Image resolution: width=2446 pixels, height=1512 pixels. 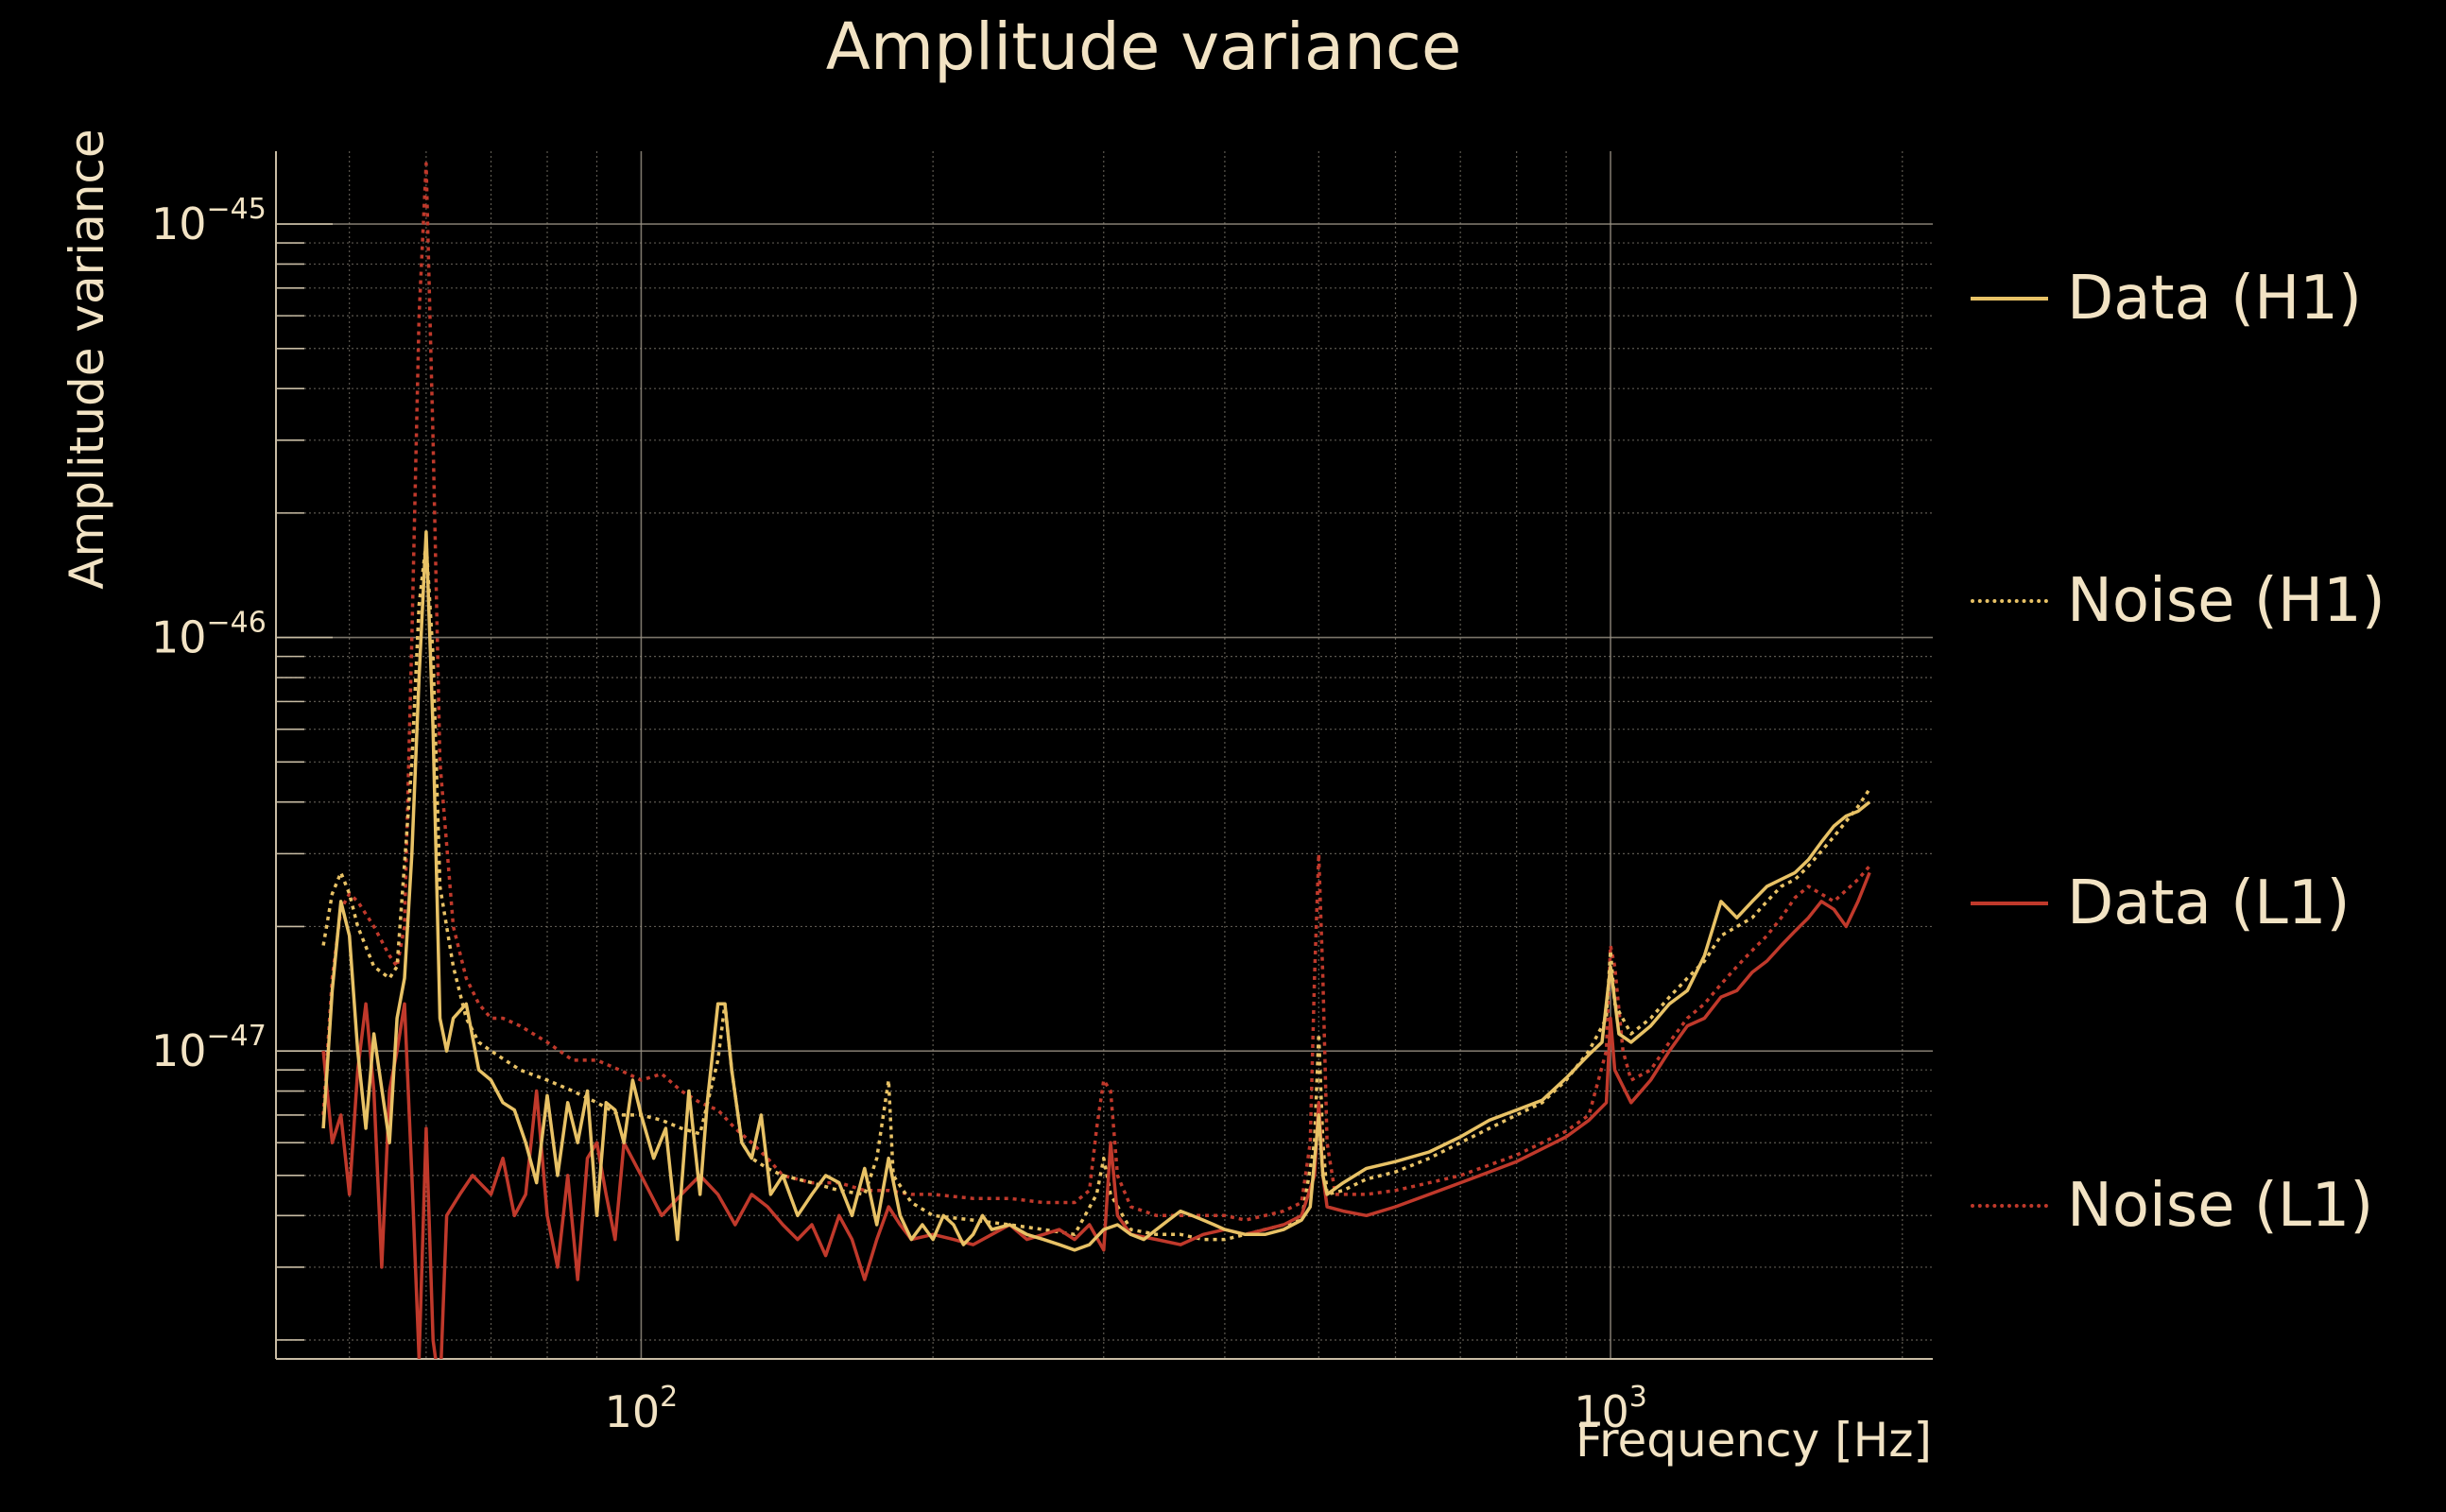 I want to click on legend-label-noise-l1: Noise (L1), so click(x=2220, y=1206).